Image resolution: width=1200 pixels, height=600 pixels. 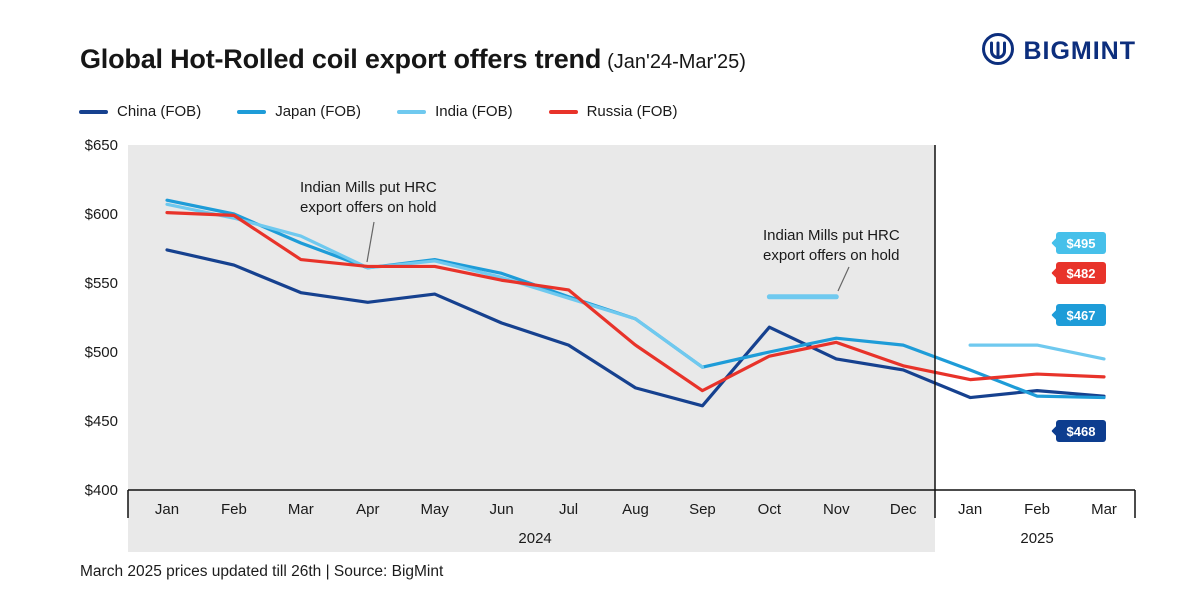 I want to click on legend-label-china: China (FOB), so click(x=159, y=111).